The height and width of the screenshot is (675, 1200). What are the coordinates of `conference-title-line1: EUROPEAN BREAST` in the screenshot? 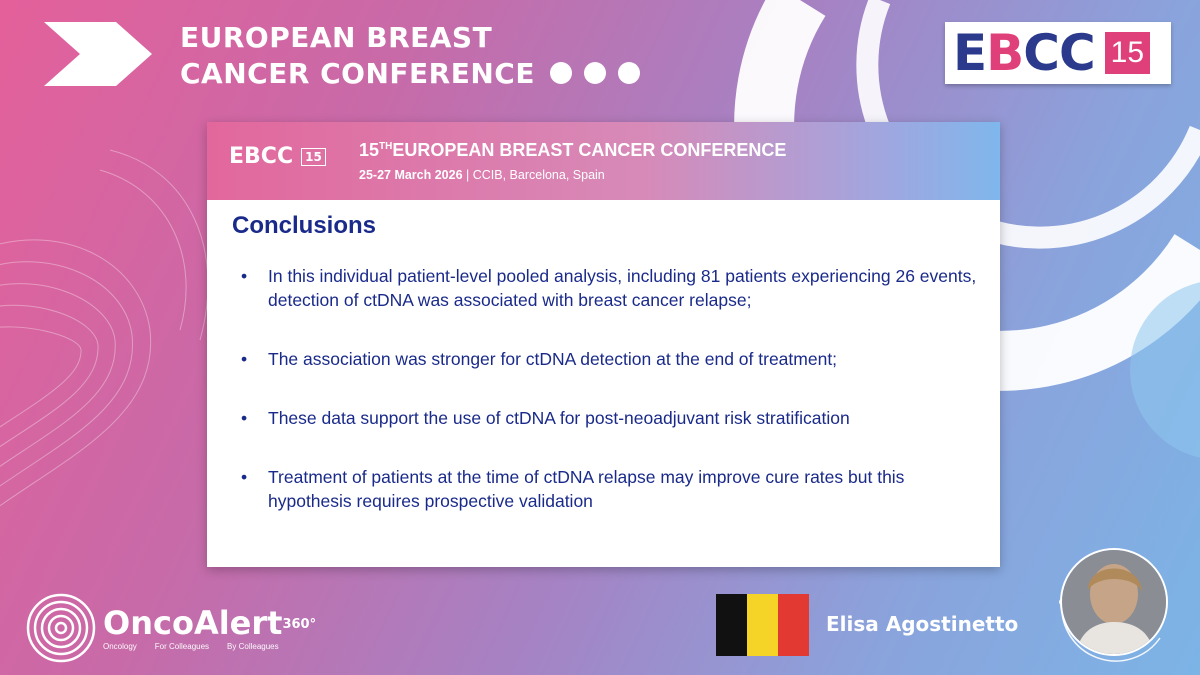 It's located at (336, 37).